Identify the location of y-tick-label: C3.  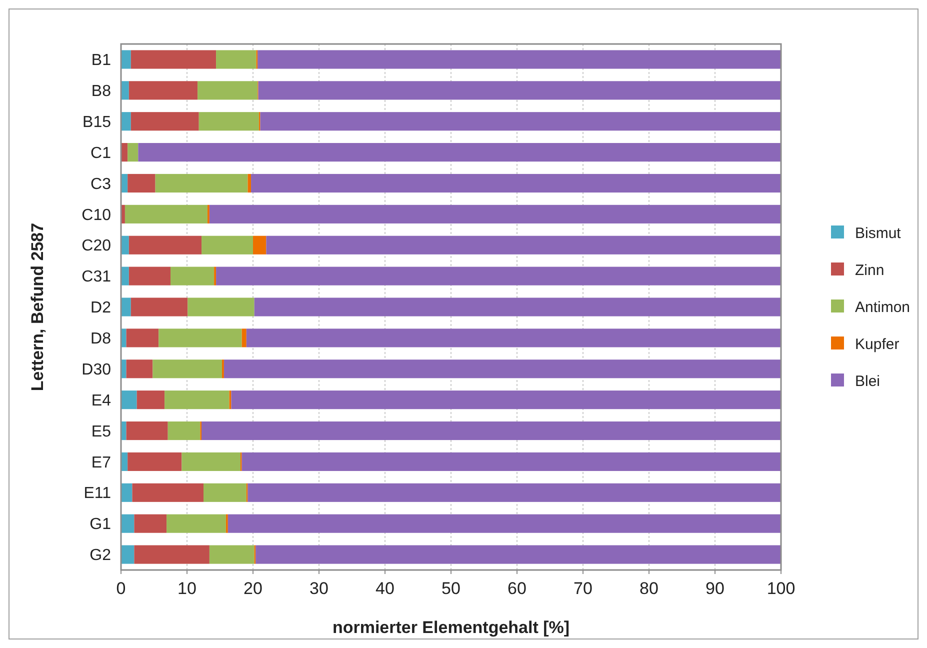
(101, 184).